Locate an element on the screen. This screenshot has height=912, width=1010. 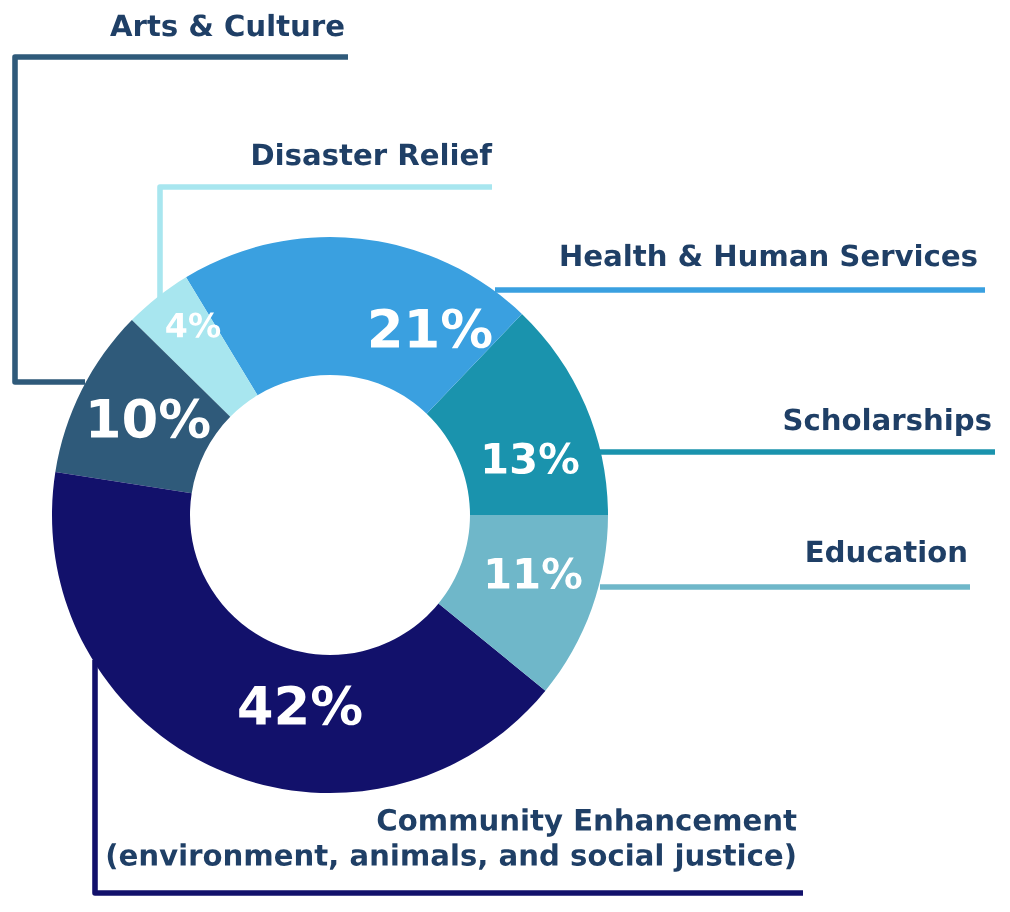
data-label: 42% is located at coordinates (300, 705).